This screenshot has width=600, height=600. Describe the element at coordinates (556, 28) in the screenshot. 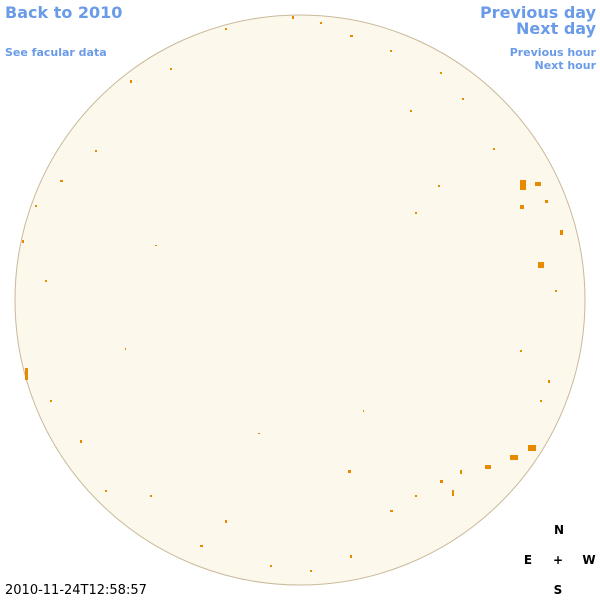

I see `next-day-link: Next day` at that location.